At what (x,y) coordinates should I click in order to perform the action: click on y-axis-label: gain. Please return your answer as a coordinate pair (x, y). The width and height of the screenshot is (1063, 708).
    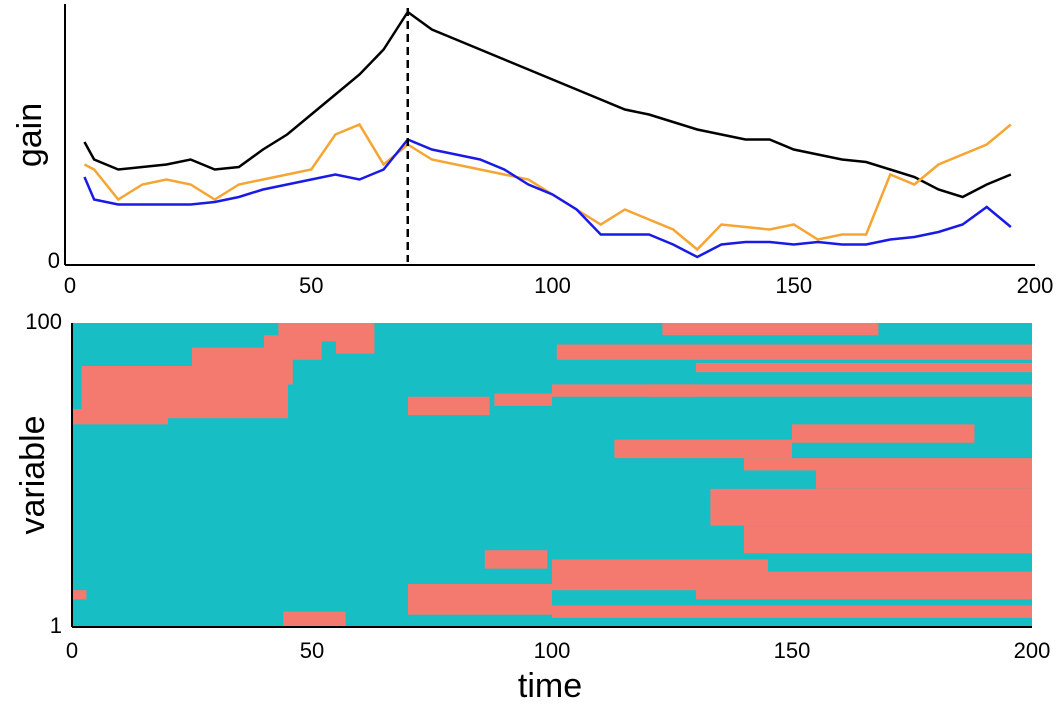
    Looking at the image, I should click on (30, 135).